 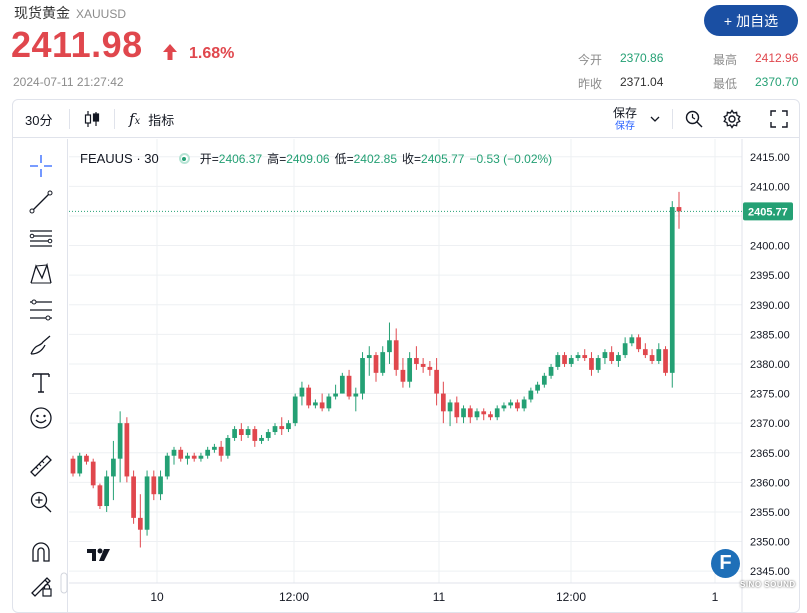 What do you see at coordinates (41, 202) in the screenshot?
I see `trend-line-icon` at bounding box center [41, 202].